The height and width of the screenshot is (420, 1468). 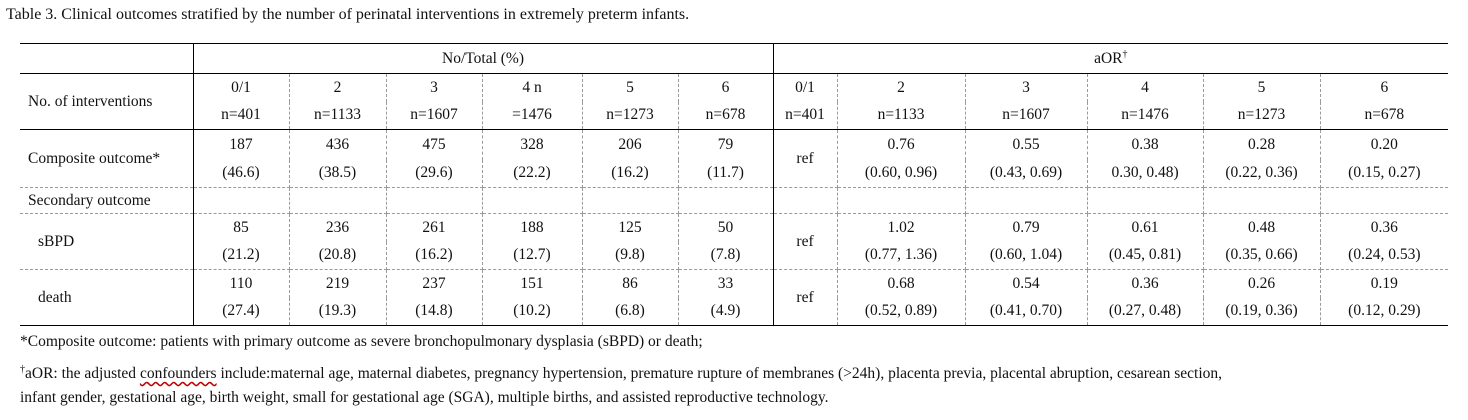 I want to click on pct-cell: (19.3), so click(x=338, y=311).